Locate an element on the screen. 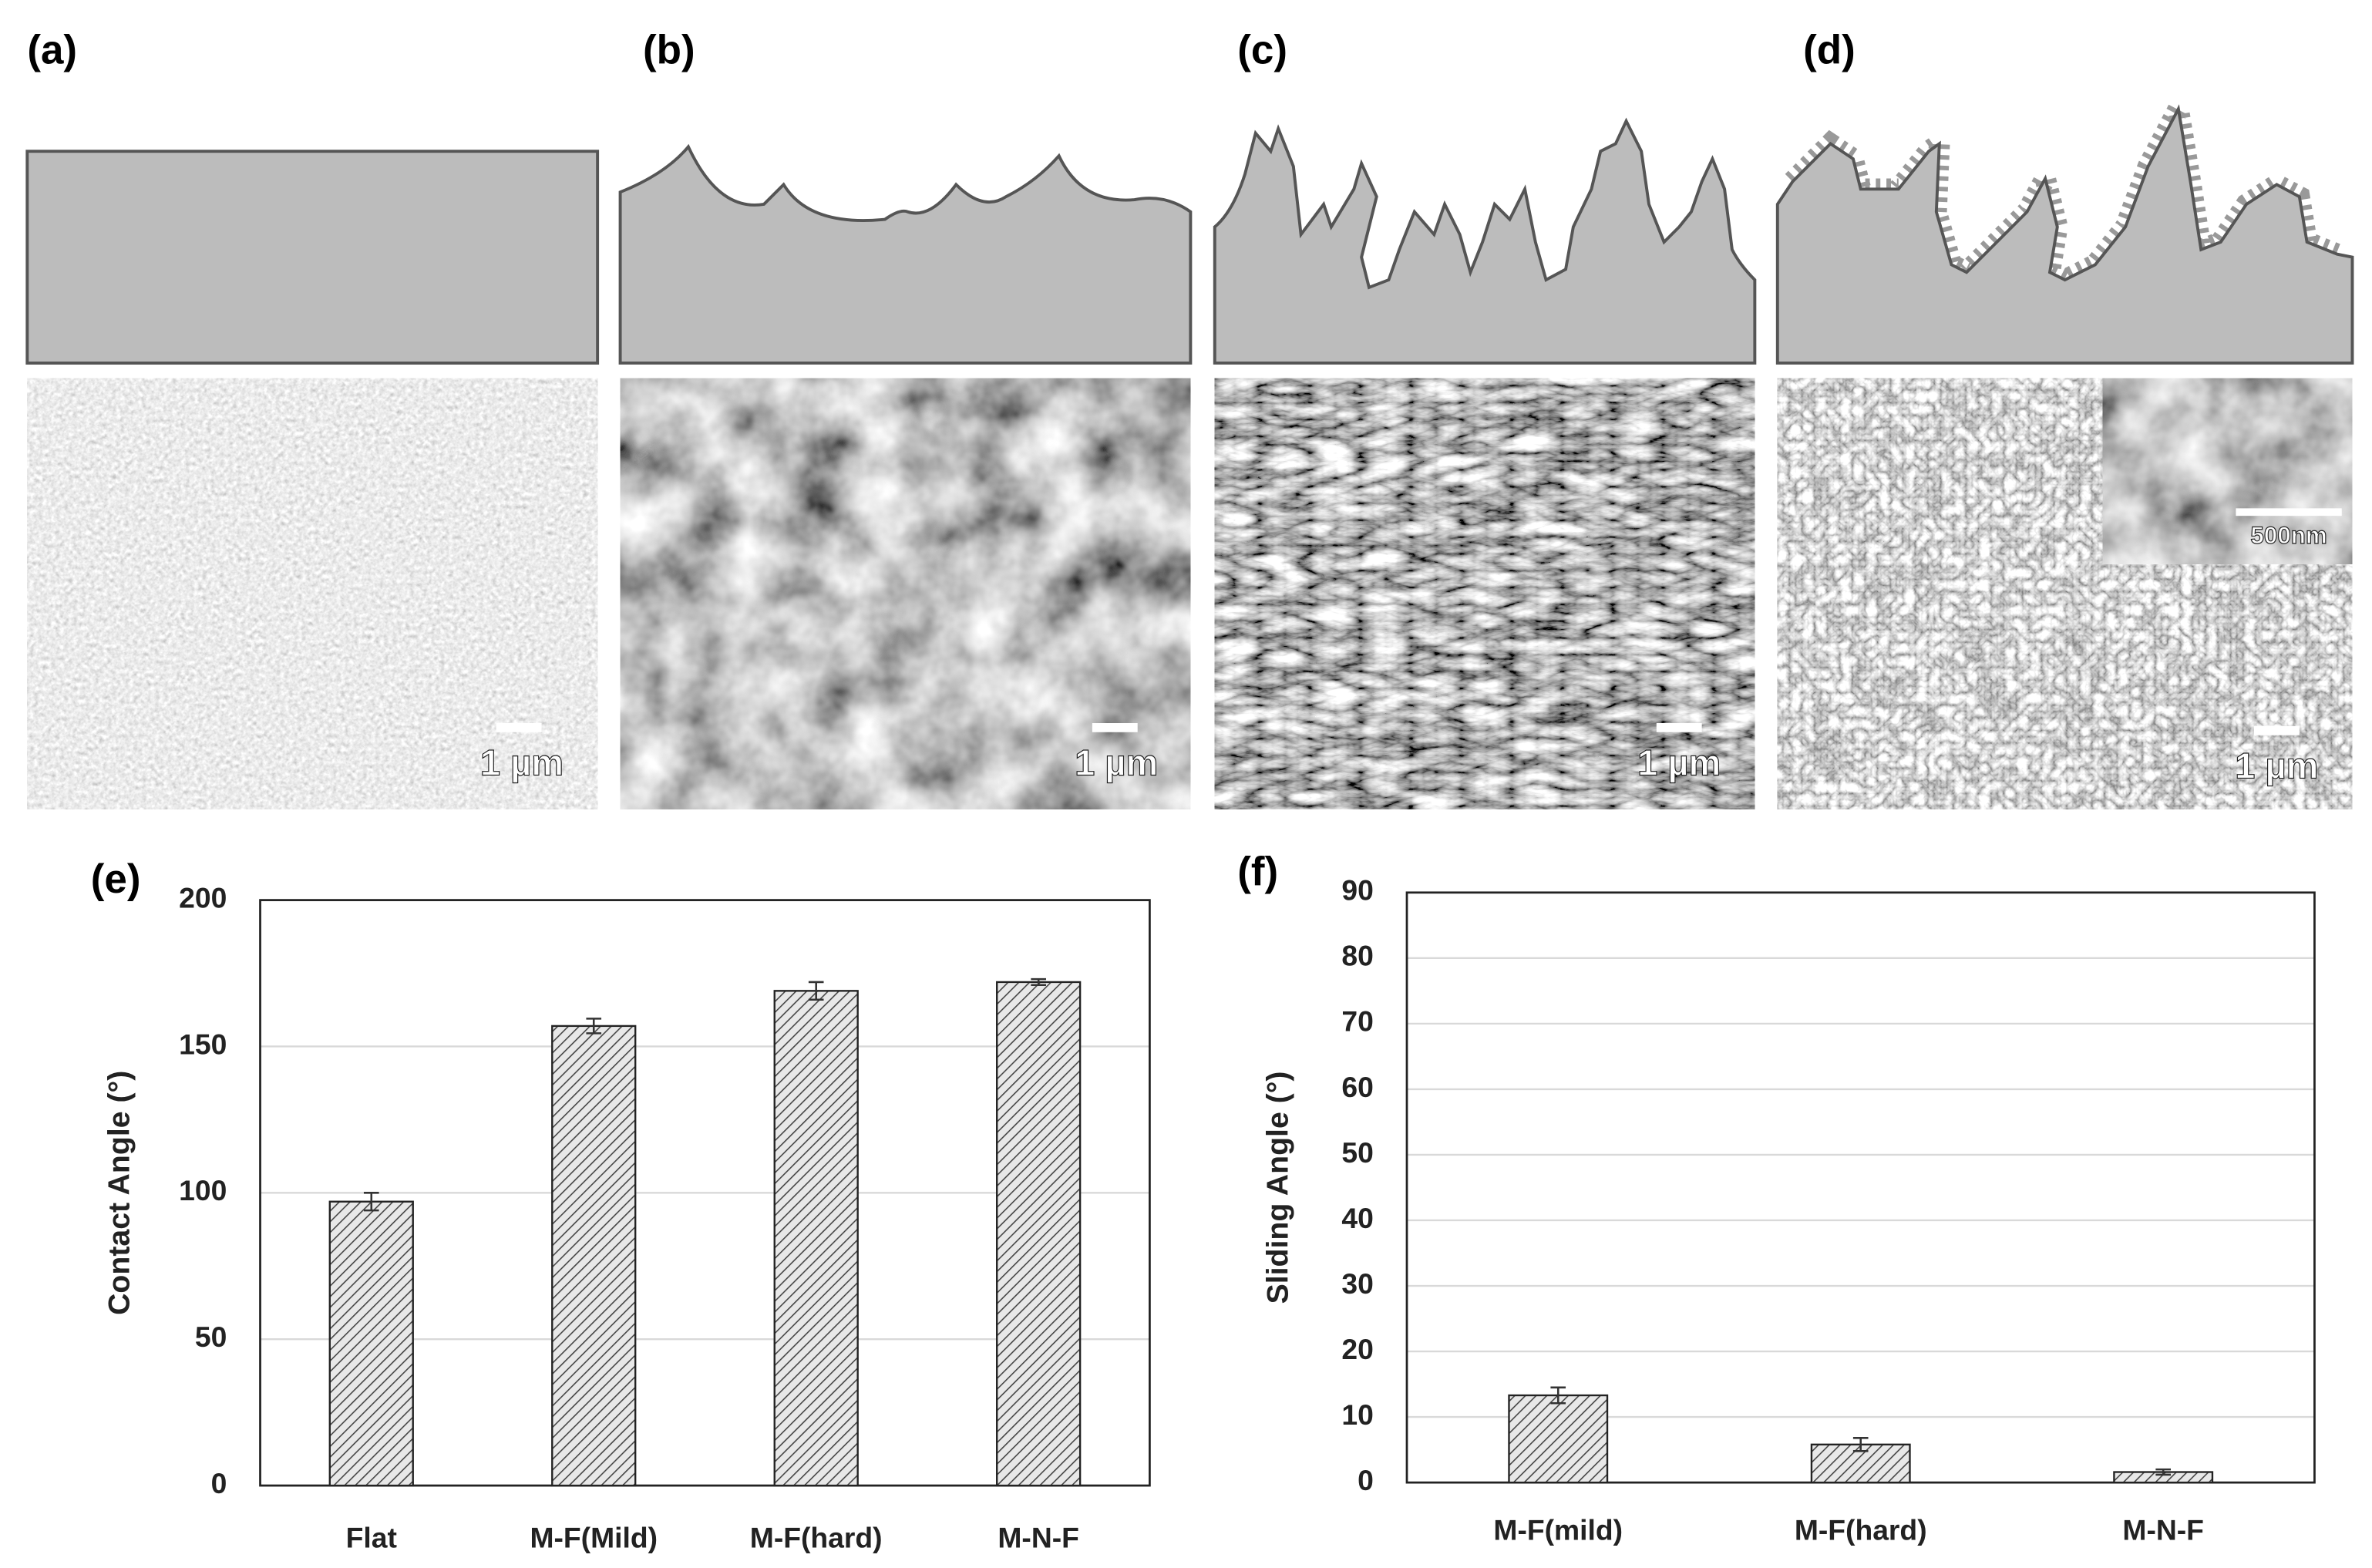  y-tick-label: 200 is located at coordinates (203, 897).